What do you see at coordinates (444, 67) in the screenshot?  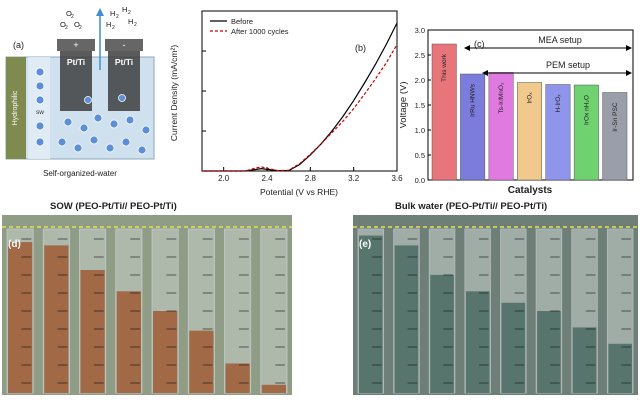 I see `bar-label-0: This work` at bounding box center [444, 67].